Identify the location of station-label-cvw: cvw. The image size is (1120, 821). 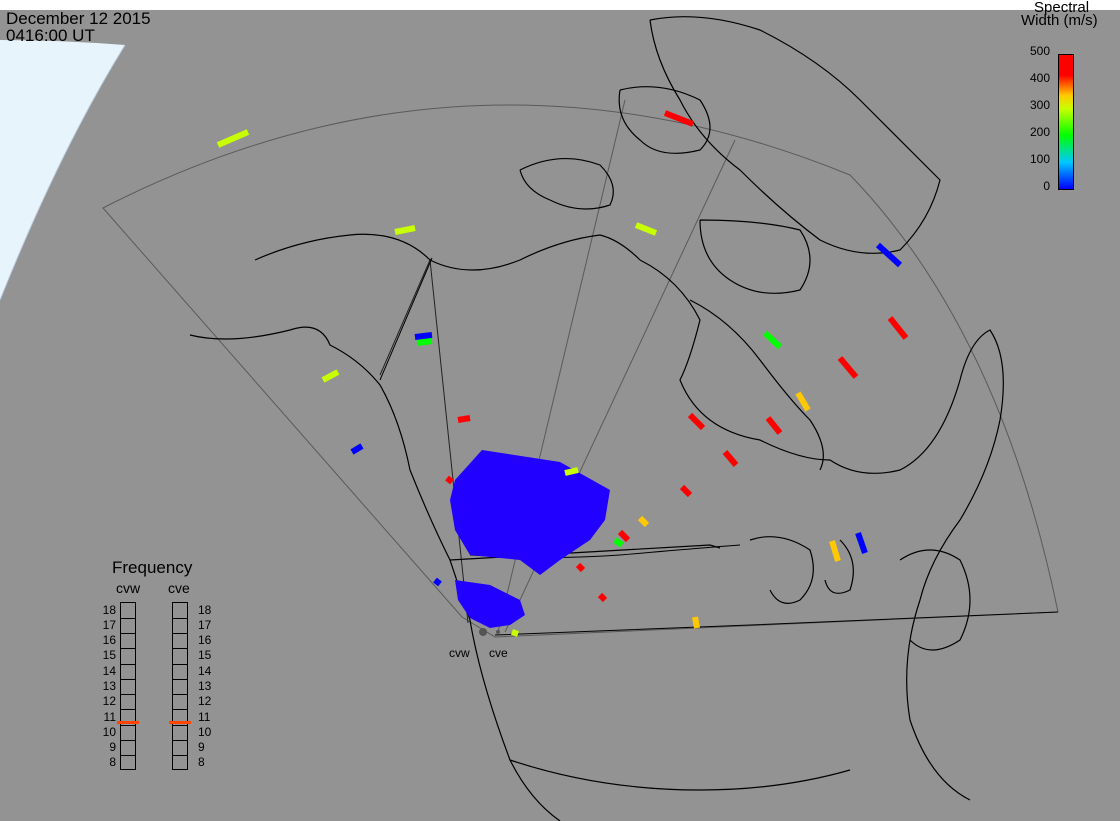
(459, 653).